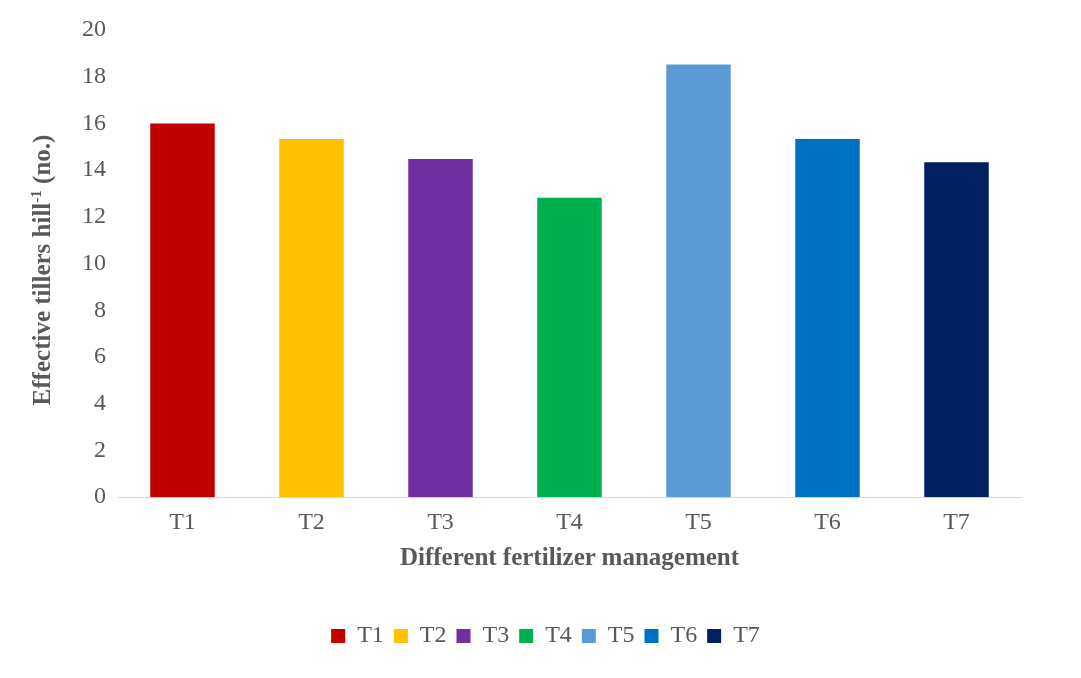 Image resolution: width=1081 pixels, height=678 pixels. Describe the element at coordinates (94, 121) in the screenshot. I see `y-tick-label: 16` at that location.